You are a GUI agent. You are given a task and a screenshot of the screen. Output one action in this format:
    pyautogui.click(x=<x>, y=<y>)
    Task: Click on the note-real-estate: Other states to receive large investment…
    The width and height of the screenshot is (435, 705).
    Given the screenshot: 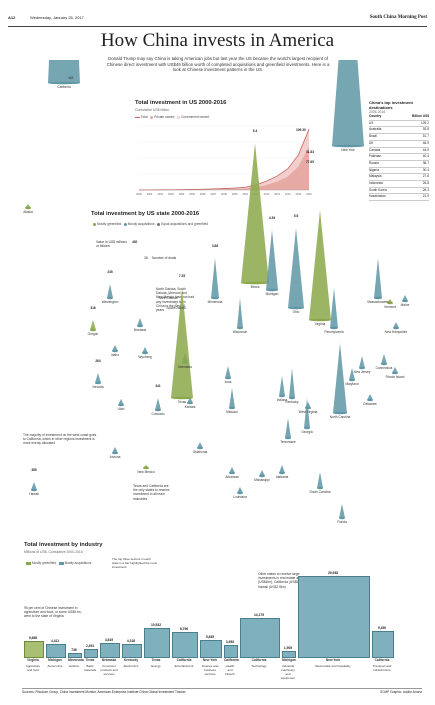 What is the action you would take?
    pyautogui.click(x=285, y=580)
    